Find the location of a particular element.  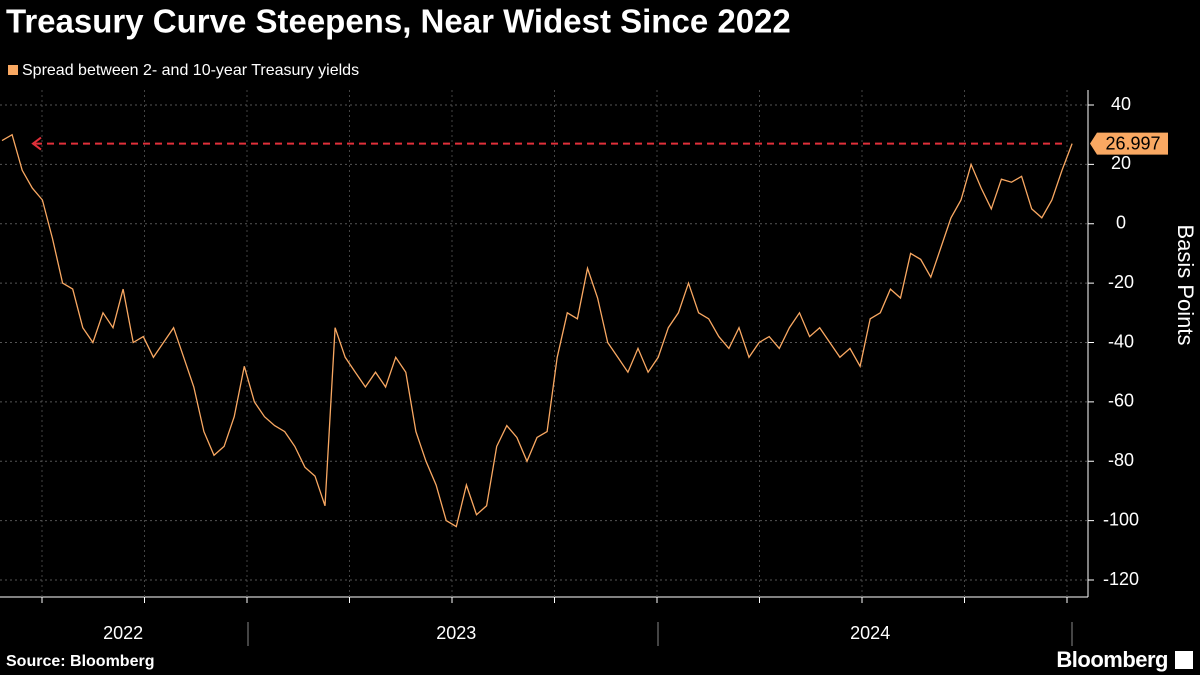

y-tick-label: -20 is located at coordinates (1121, 282).